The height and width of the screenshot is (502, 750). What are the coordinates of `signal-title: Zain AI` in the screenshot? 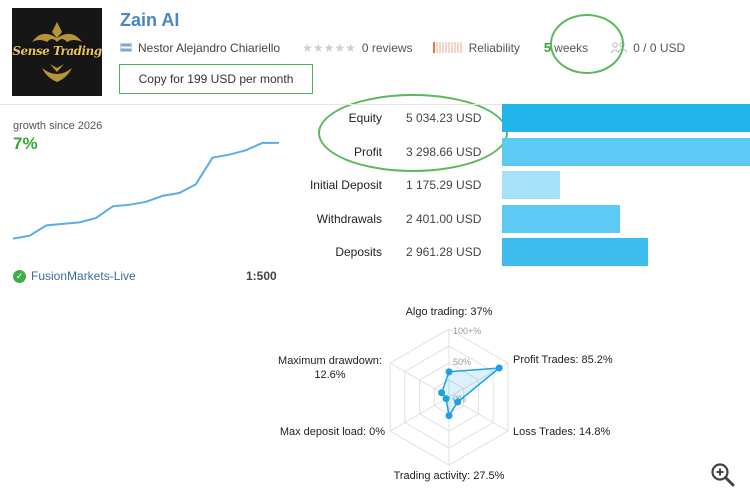 It's located at (150, 20).